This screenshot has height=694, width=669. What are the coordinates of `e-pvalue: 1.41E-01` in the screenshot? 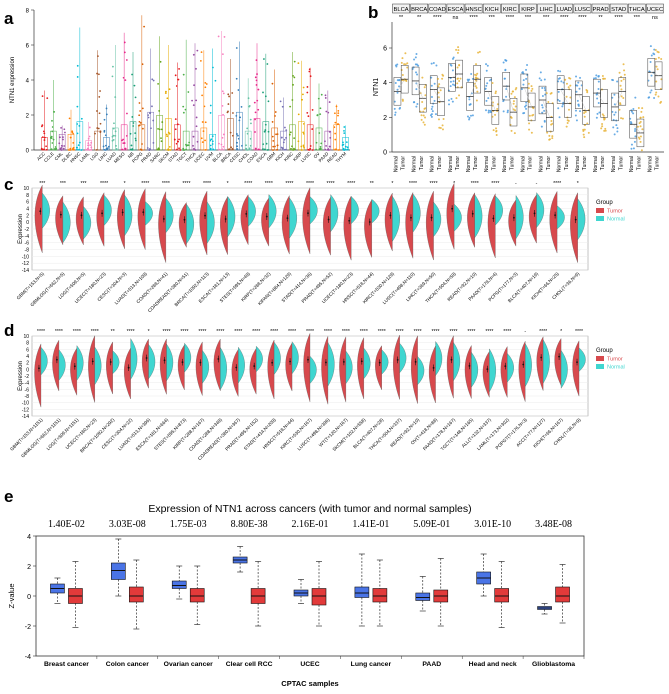 It's located at (370, 524).